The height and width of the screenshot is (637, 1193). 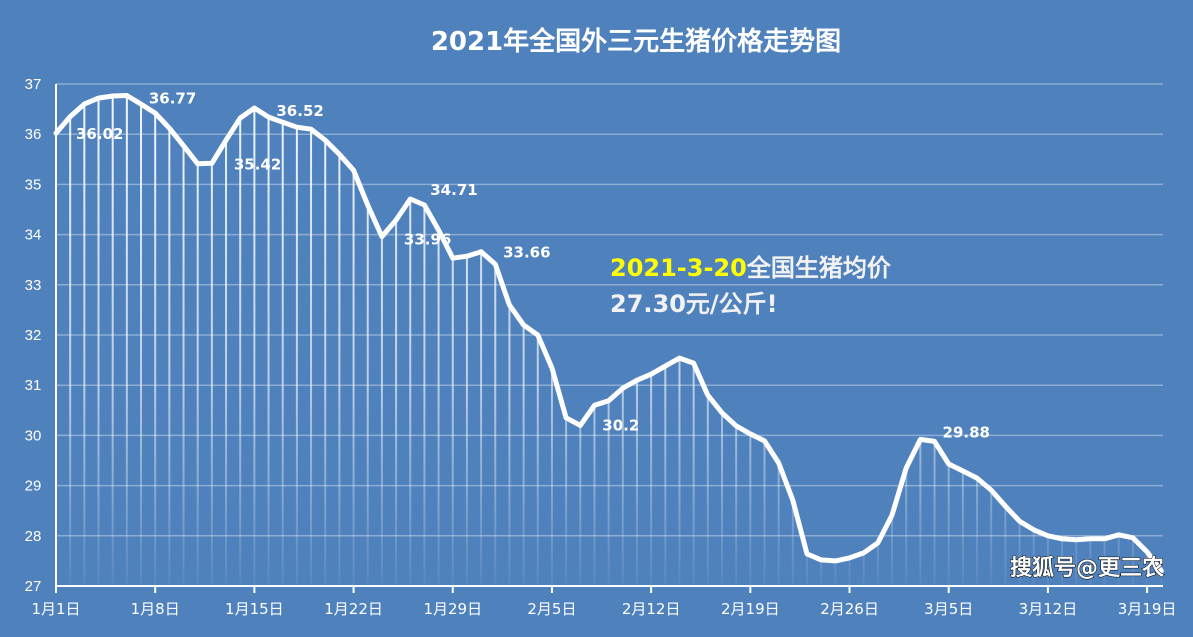 I want to click on x-tick-label: 1月1日, so click(x=55, y=609).